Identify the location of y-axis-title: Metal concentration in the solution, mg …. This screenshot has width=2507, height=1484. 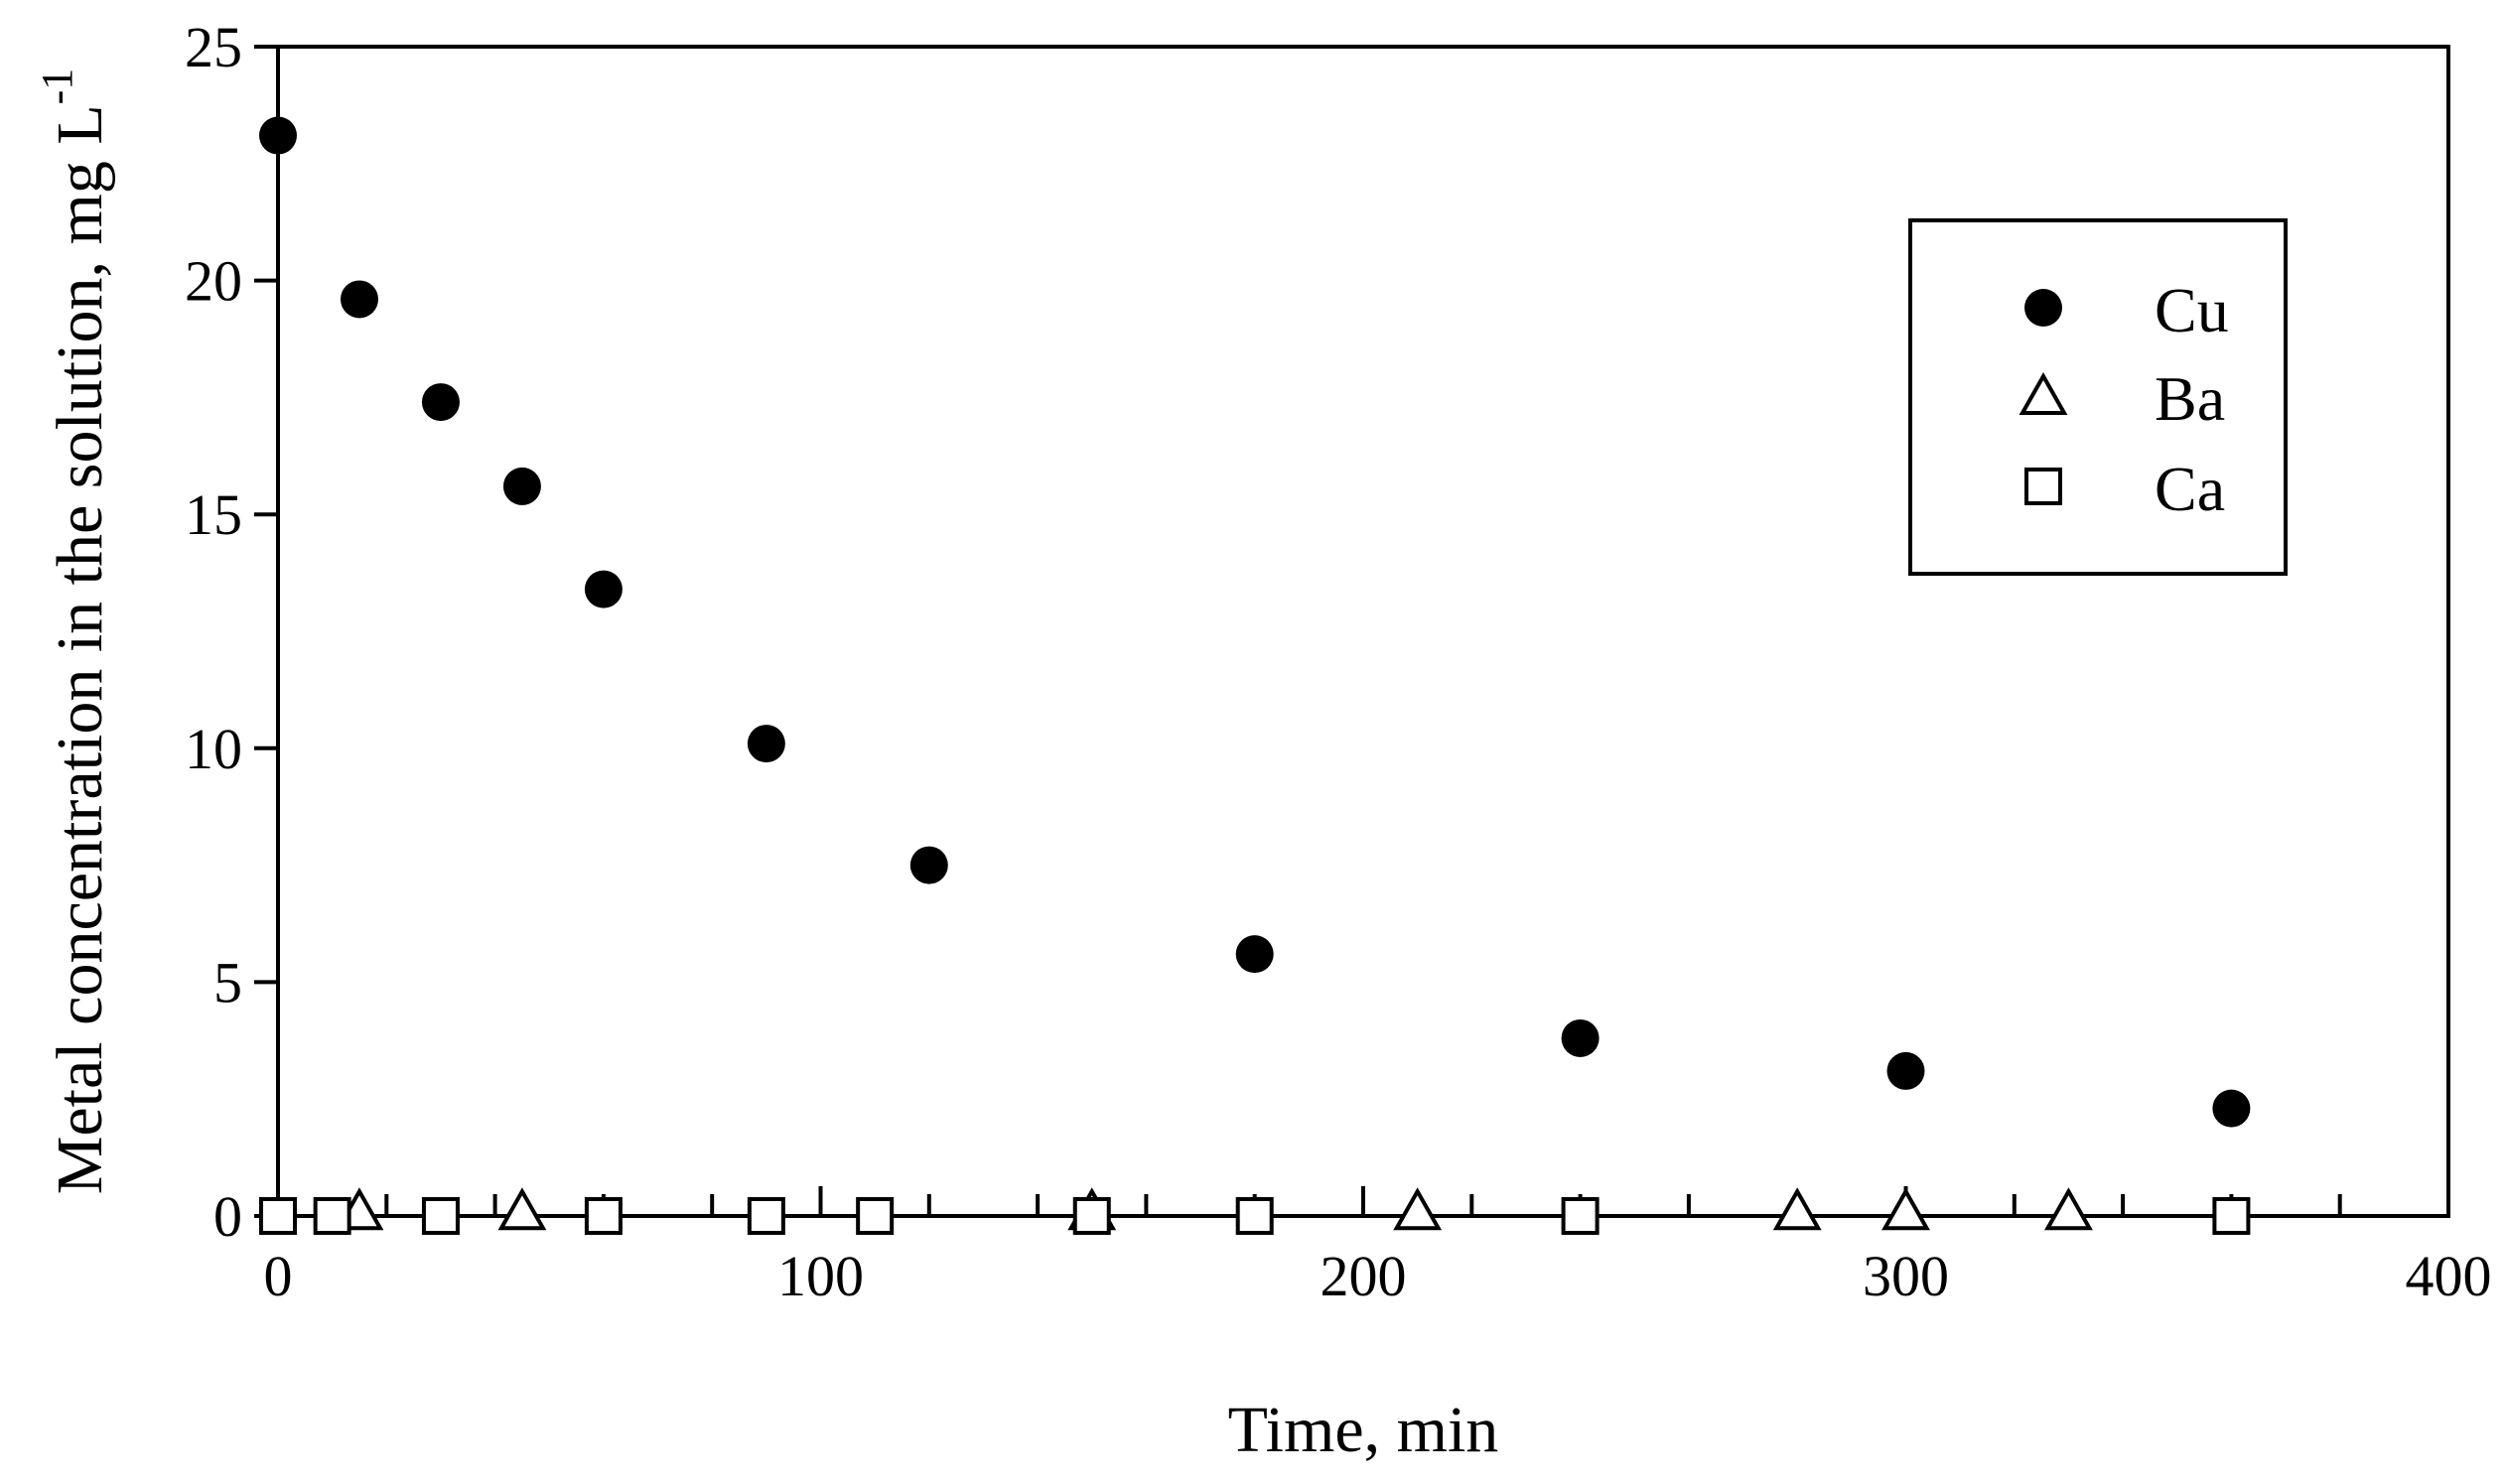
(74, 631).